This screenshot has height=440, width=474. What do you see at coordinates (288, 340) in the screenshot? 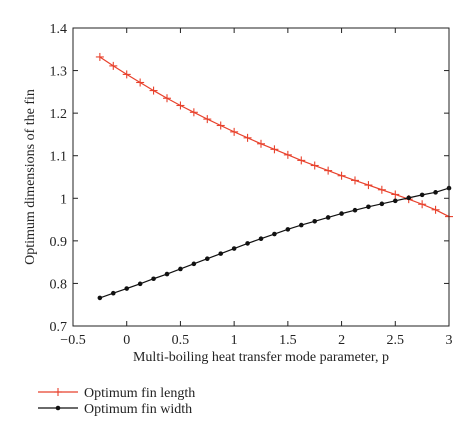
I see `x-tick-label: 1.5` at bounding box center [288, 340].